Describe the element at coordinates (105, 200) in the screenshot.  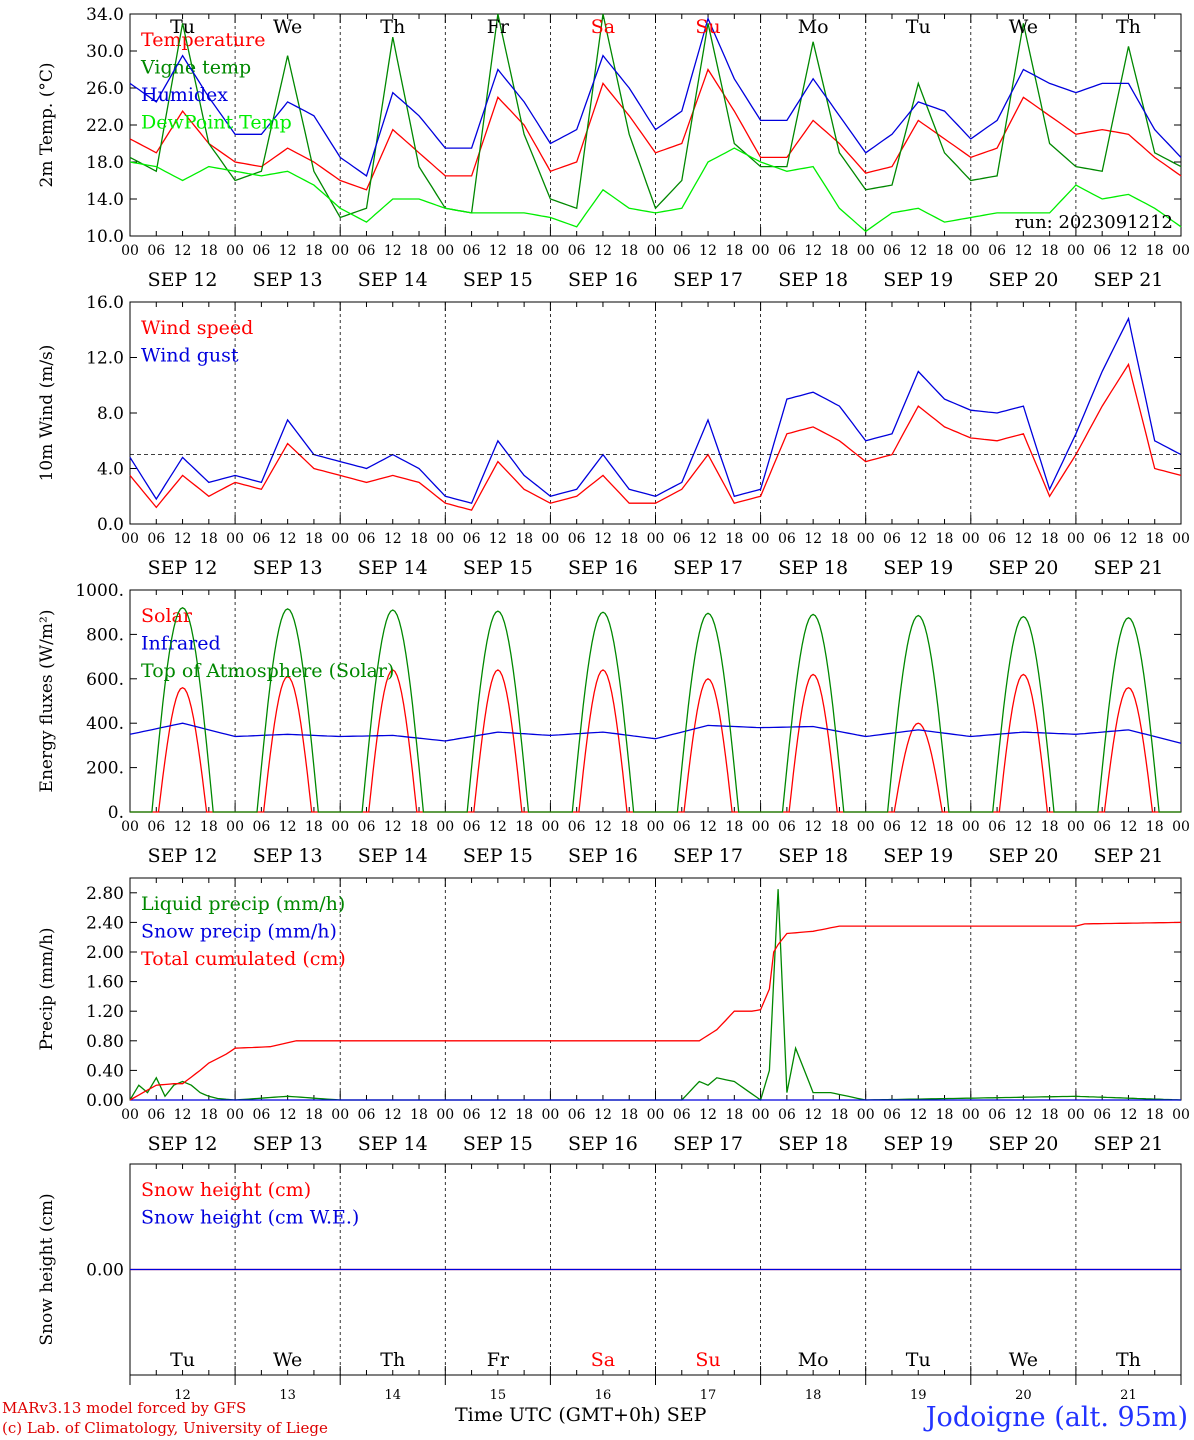
I see `y-tick-label: 14.0` at that location.